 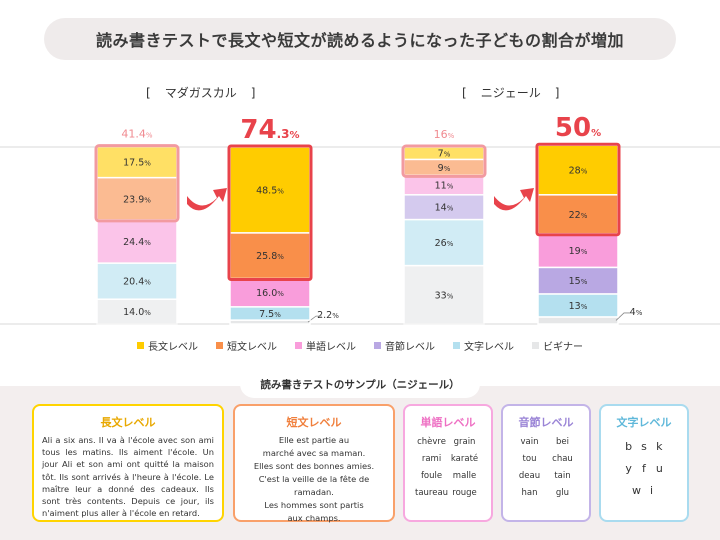 I want to click on card-title: 音節レベル, so click(x=546, y=422).